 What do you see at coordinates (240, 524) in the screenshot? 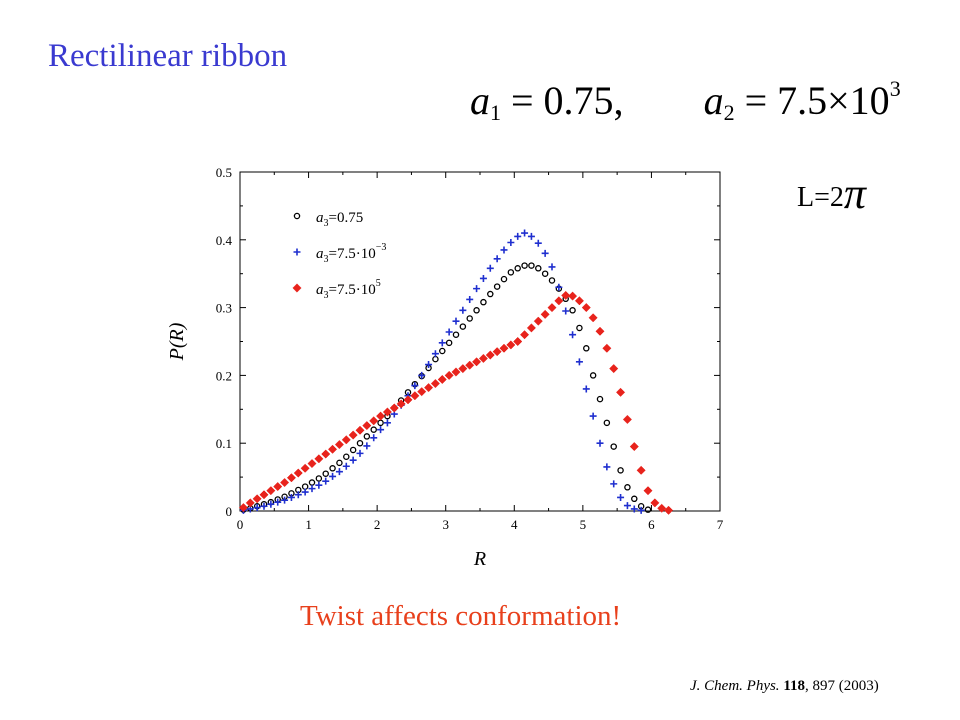
I see `x-tick-label: 0` at bounding box center [240, 524].